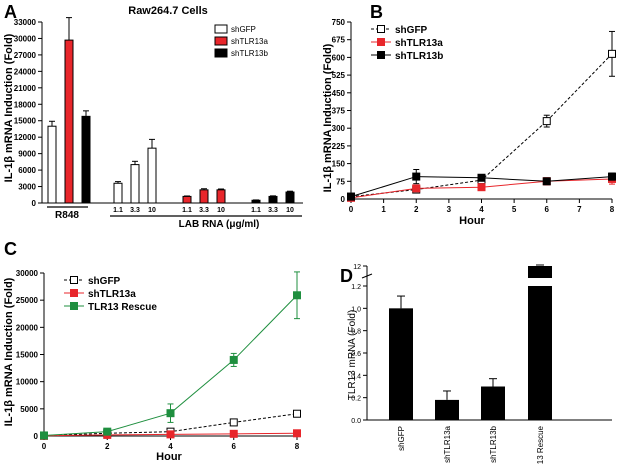 This screenshot has width=617, height=464. I want to click on panel-a-ytick-label: 24000, so click(25, 71).